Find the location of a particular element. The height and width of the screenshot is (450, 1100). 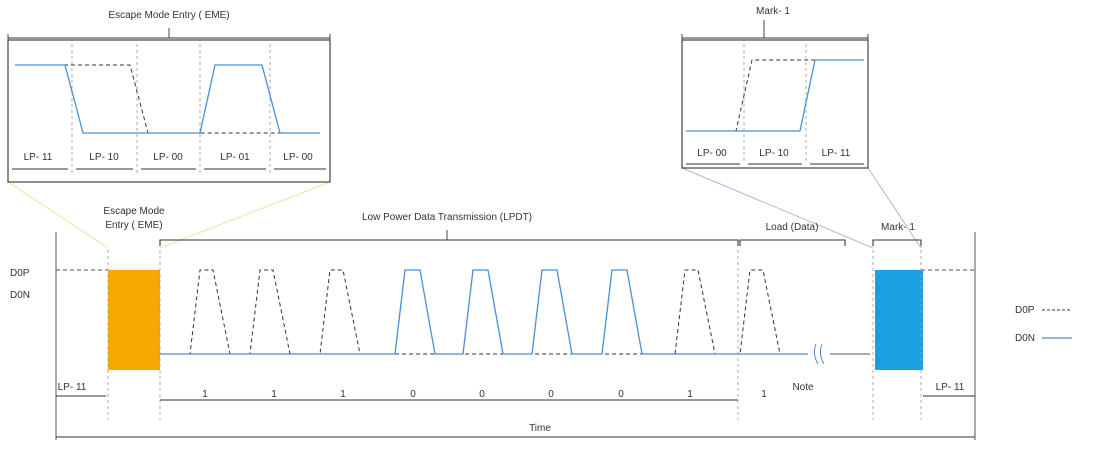

mark-connector-left is located at coordinates (777, 208).